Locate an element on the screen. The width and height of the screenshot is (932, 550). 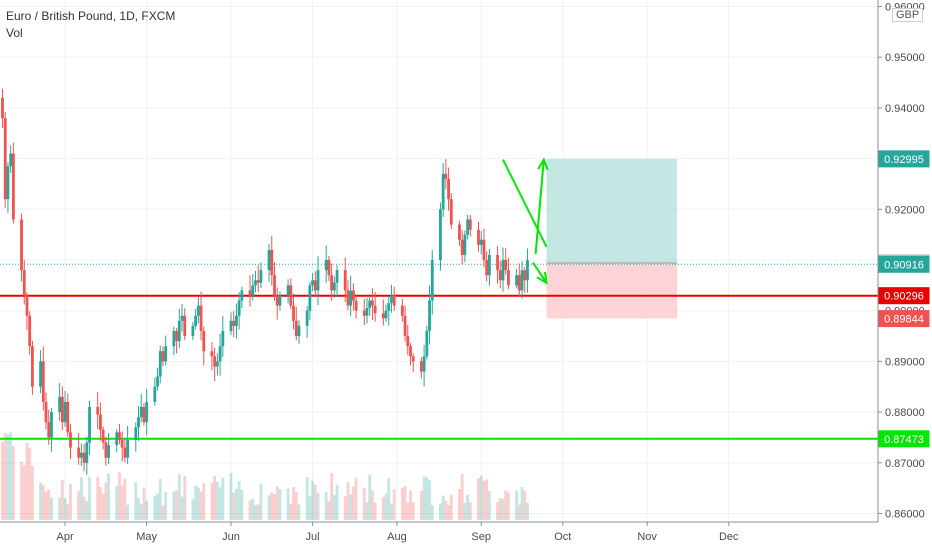
y-tick-label: 0.86000 is located at coordinates (905, 514).